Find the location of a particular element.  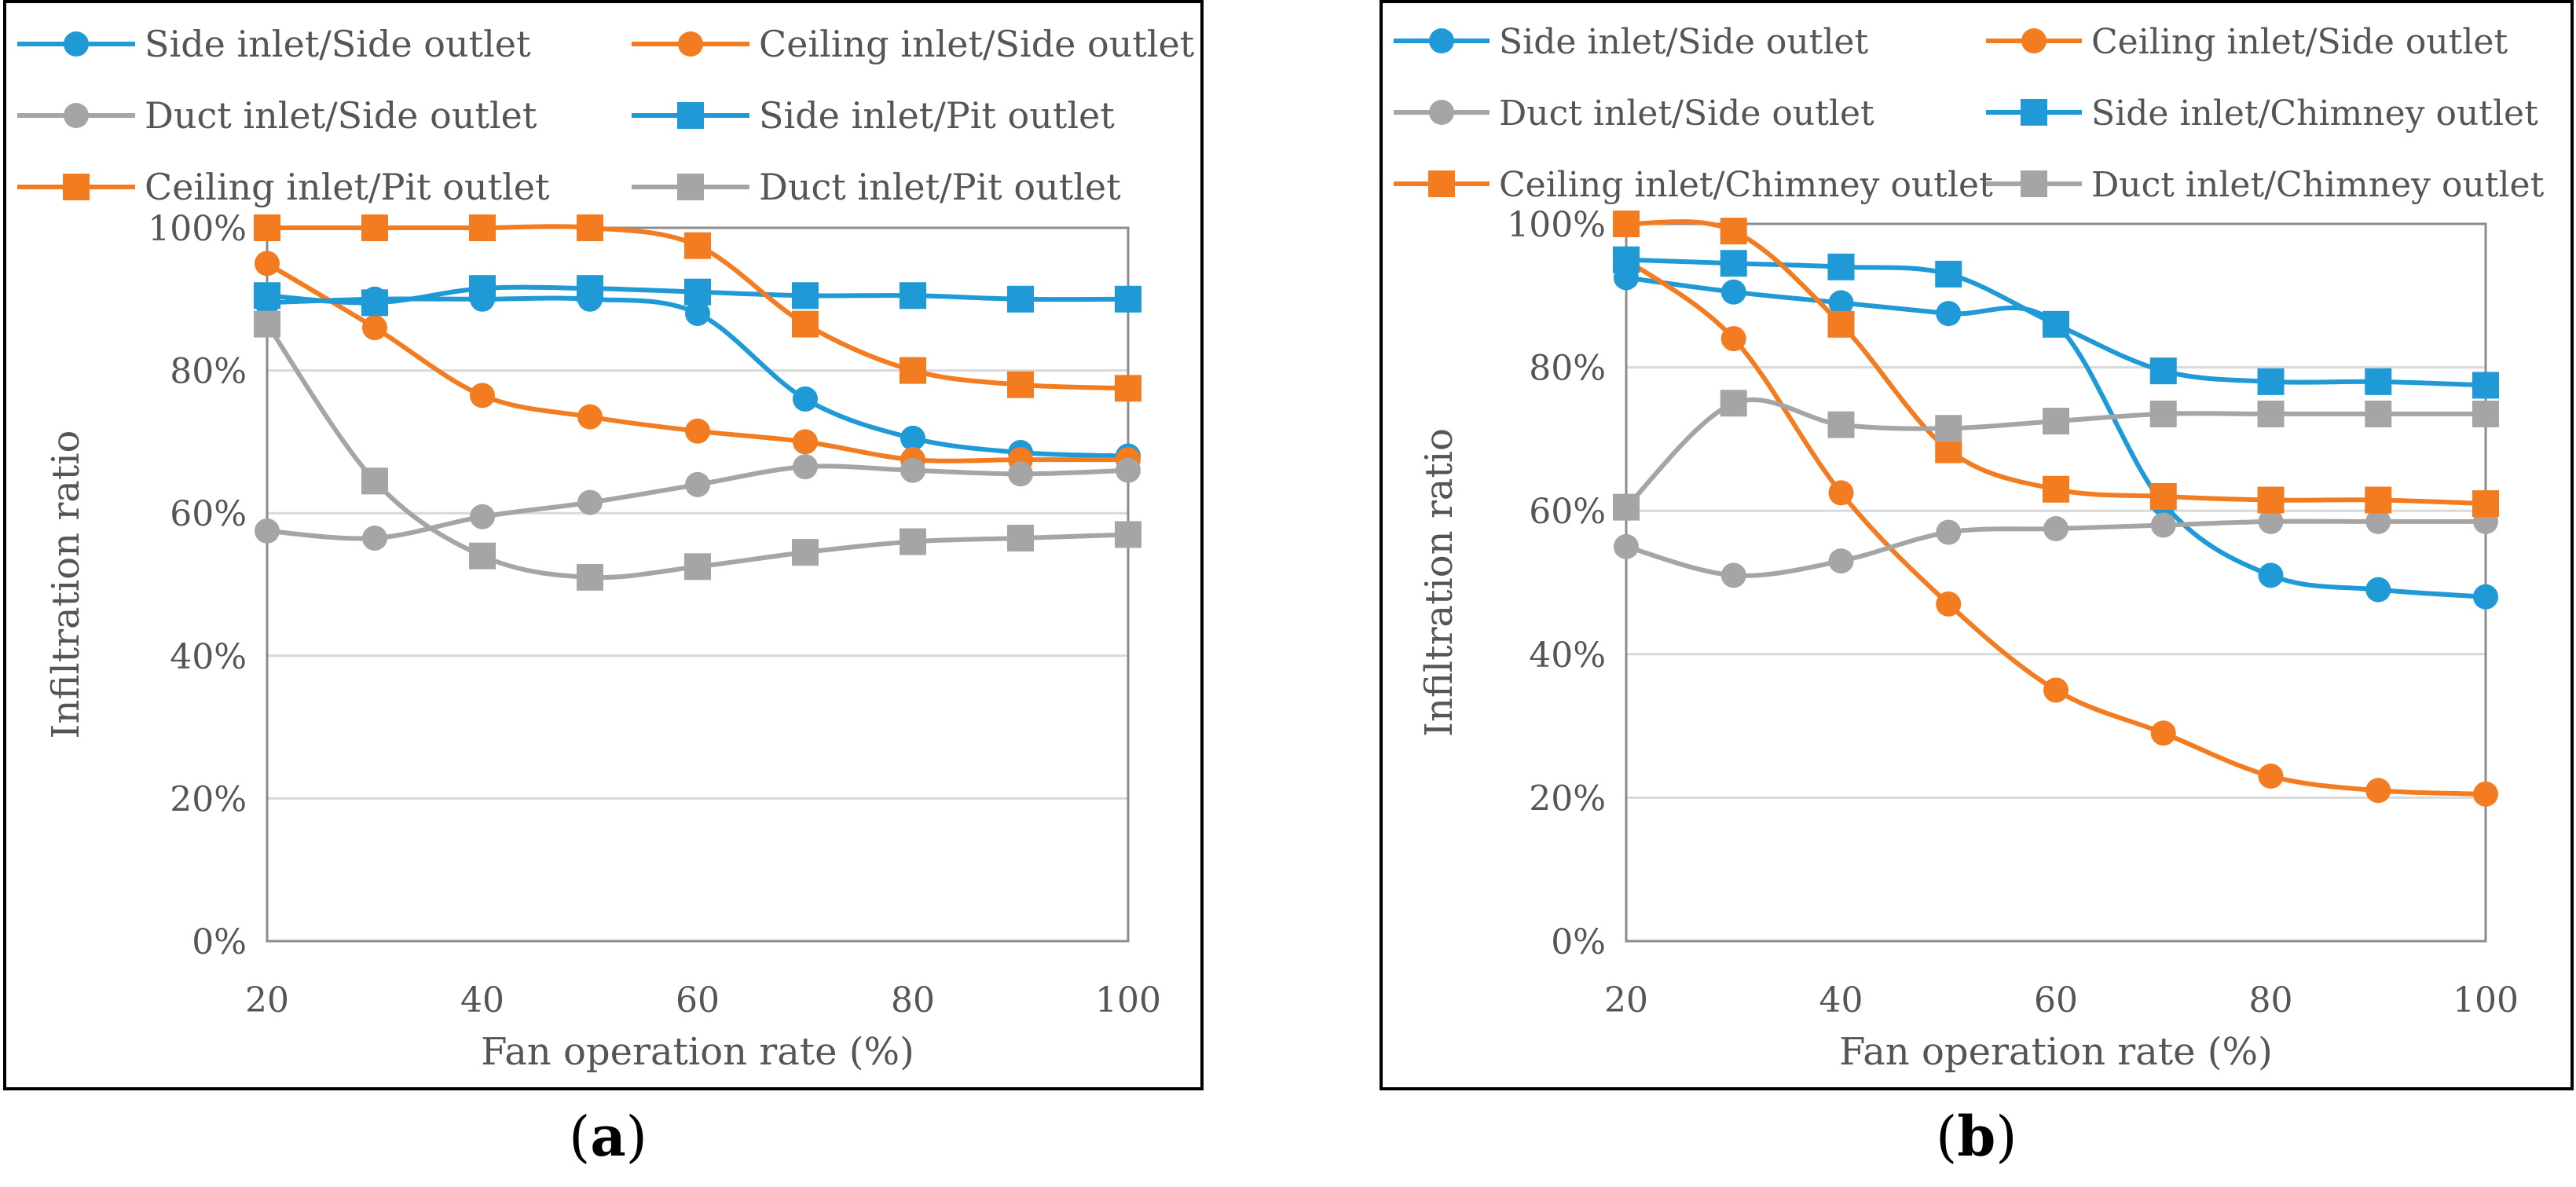

chart-b-x-tick-label: 40 is located at coordinates (1841, 1000).